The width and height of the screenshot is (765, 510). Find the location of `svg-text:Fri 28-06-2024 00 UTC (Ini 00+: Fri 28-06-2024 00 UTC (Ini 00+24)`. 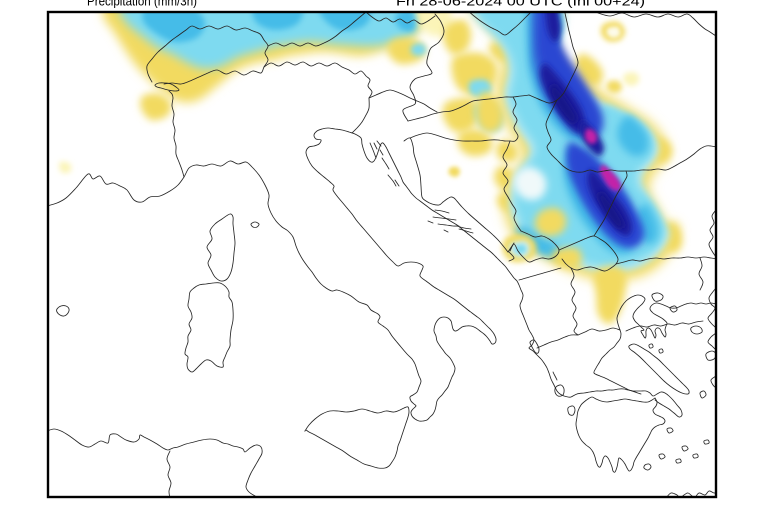

svg-text:Fri 28-06-2024 00 UTC (Ini 00+: Fri 28-06-2024 00 UTC (Ini 00+24) is located at coordinates (520, 4).